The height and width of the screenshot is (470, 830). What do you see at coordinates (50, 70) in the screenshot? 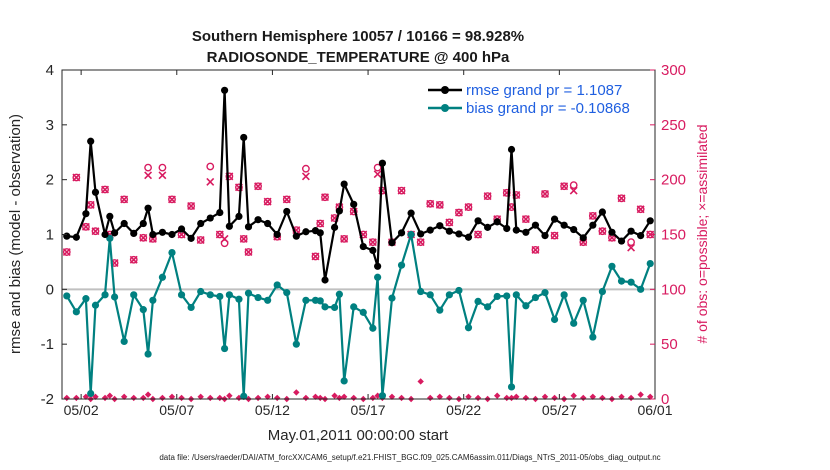
I see `y-tick-label: 4` at bounding box center [50, 70].